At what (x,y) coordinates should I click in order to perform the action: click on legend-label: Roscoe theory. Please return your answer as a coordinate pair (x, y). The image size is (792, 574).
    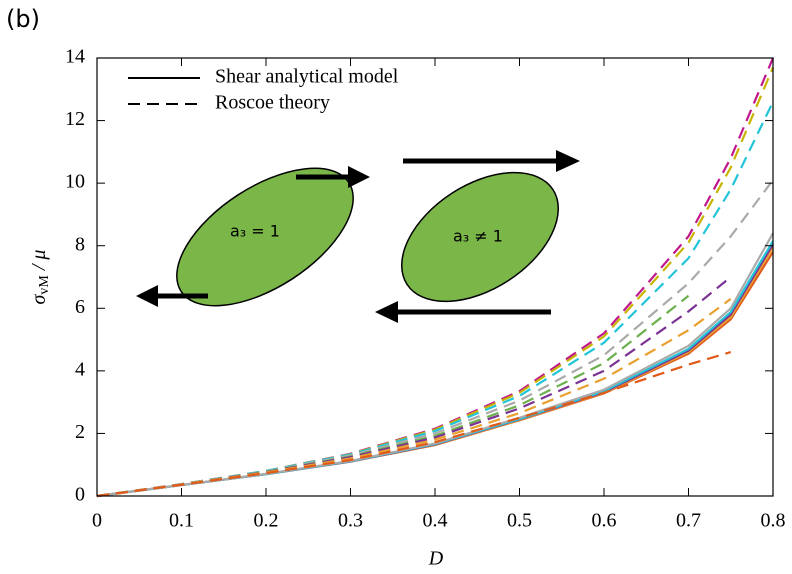
    Looking at the image, I should click on (272, 103).